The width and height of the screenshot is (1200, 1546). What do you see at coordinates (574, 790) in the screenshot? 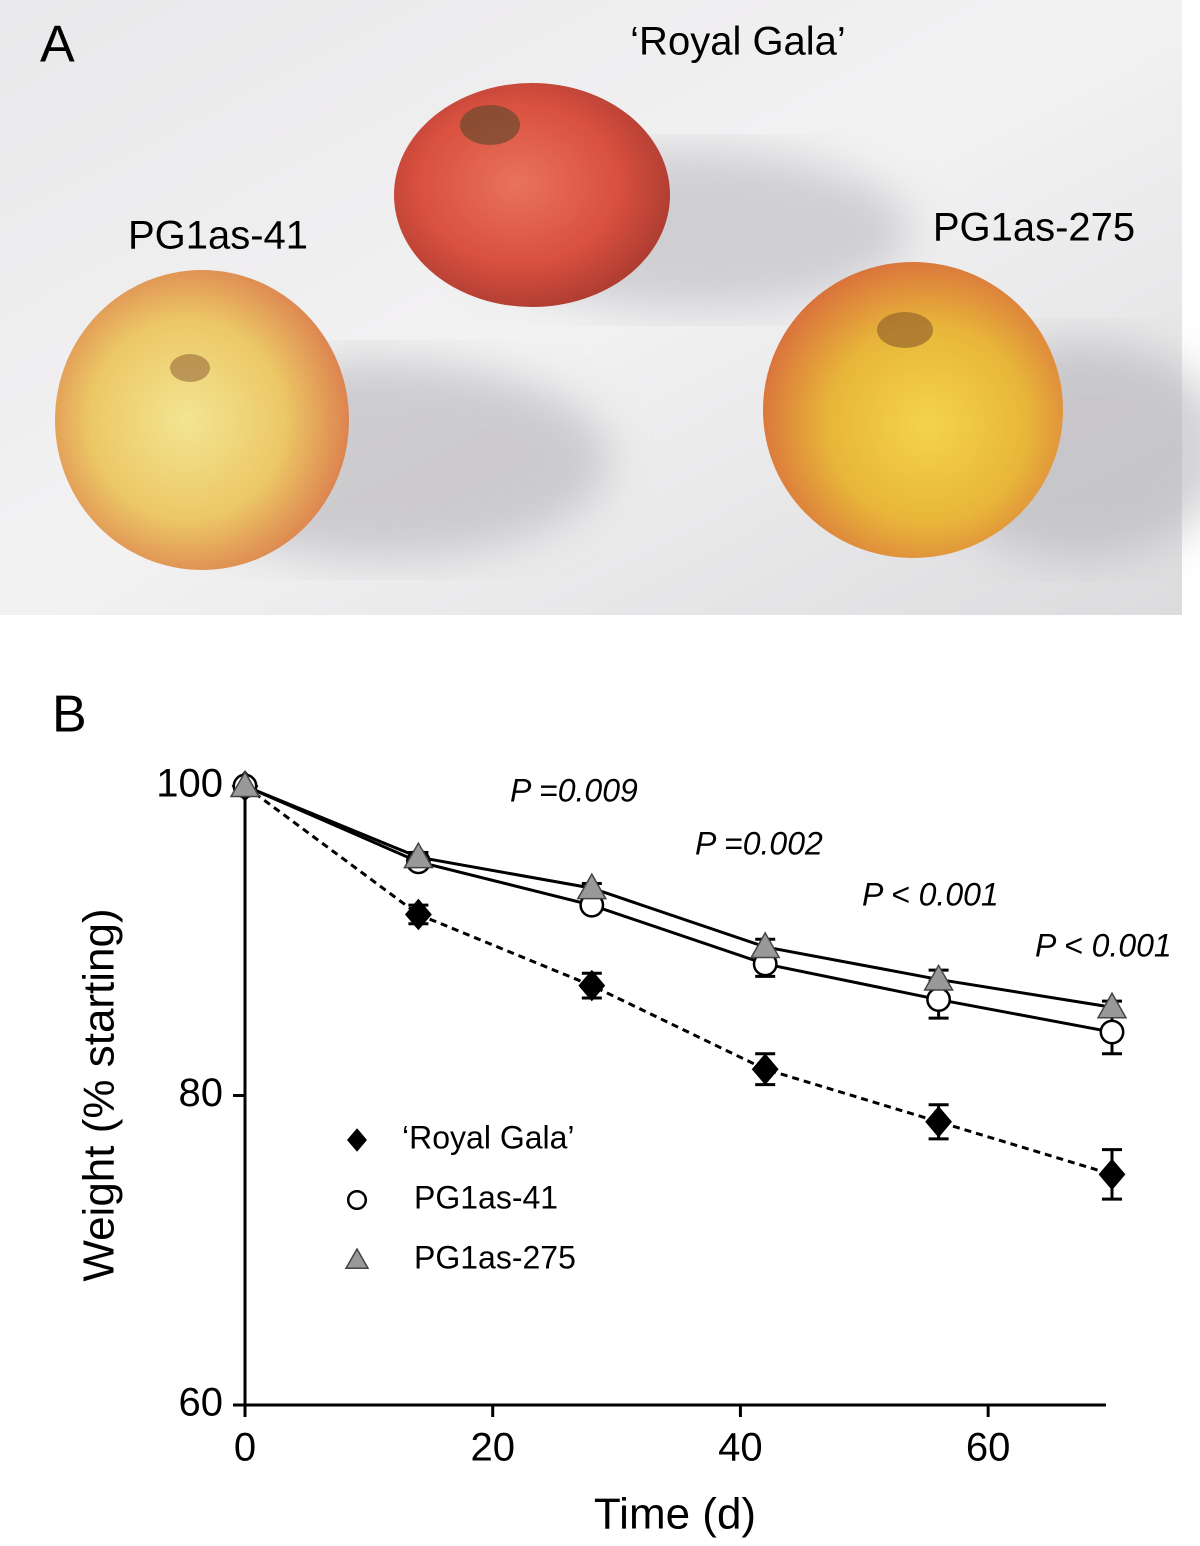
I see `p-value: P =0.009` at bounding box center [574, 790].